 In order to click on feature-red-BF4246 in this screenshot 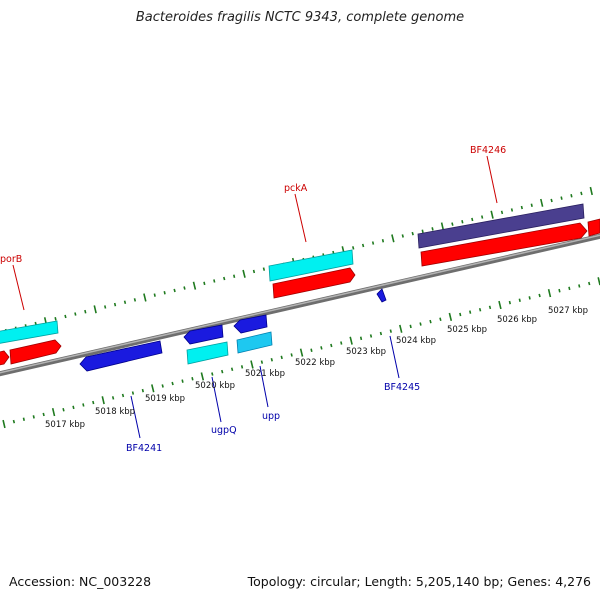, I will do `click(504, 244)`.